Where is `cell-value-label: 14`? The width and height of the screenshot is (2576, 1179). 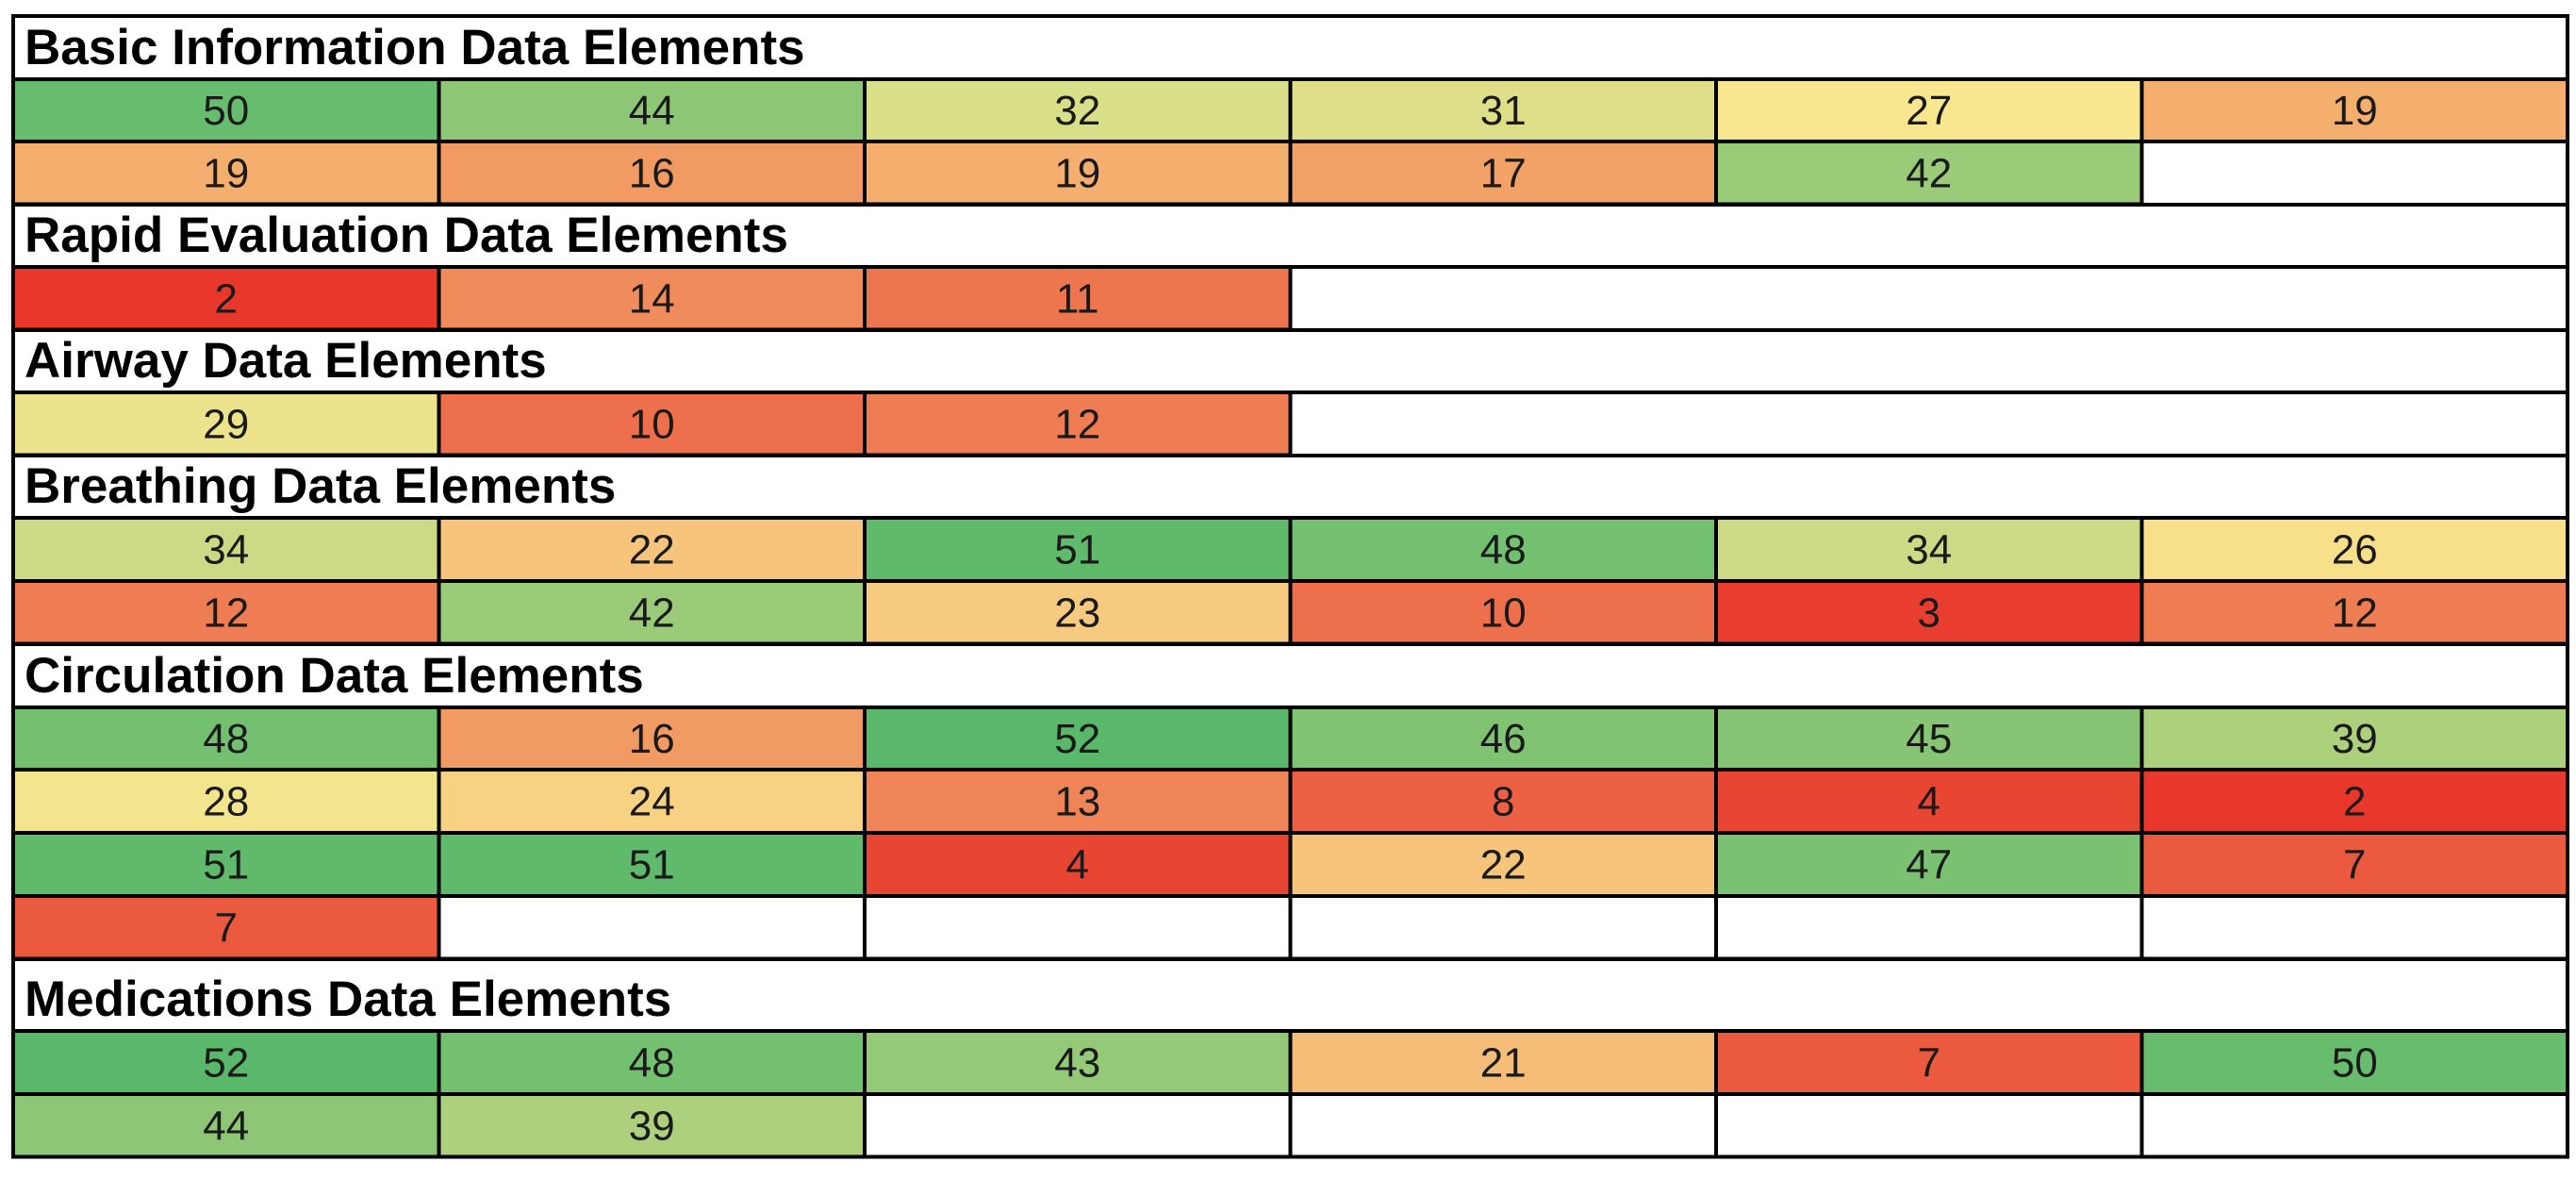
cell-value-label: 14 is located at coordinates (652, 298).